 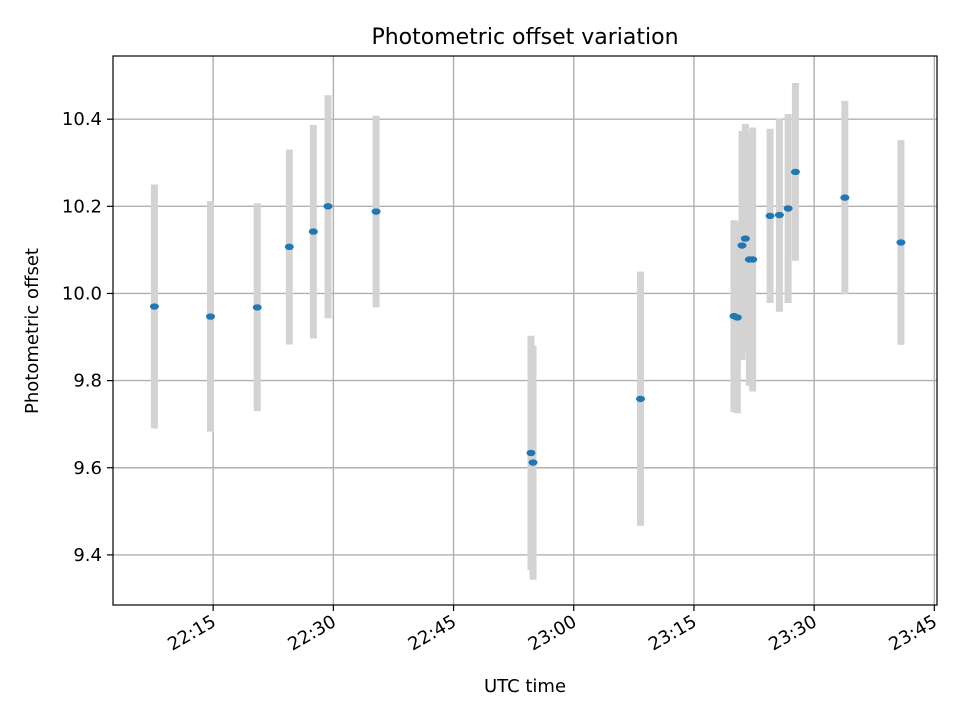 I want to click on y-tick-label: 10.2, so click(x=82, y=206).